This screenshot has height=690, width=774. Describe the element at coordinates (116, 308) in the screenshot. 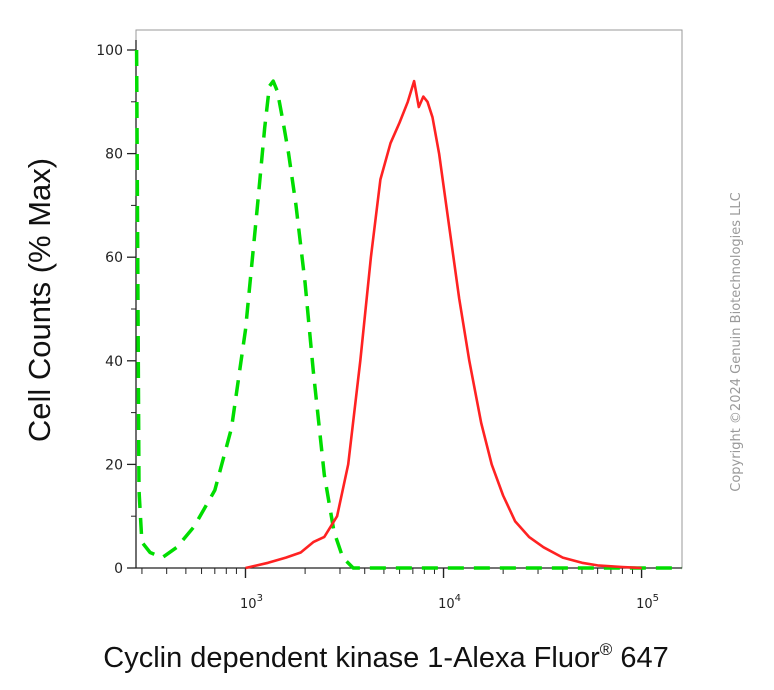

I see `y-axis: 0 20 40 60 80 100` at that location.